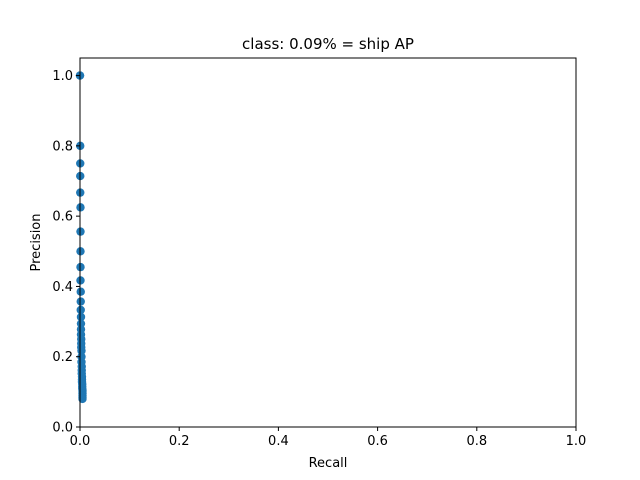  Describe the element at coordinates (328, 463) in the screenshot. I see `x-axis-label: Recall` at that location.